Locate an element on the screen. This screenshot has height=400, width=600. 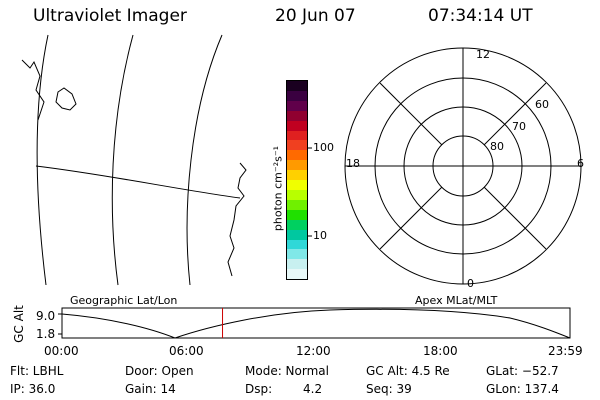
timeline-ymin: 1.8 is located at coordinates (46, 334).